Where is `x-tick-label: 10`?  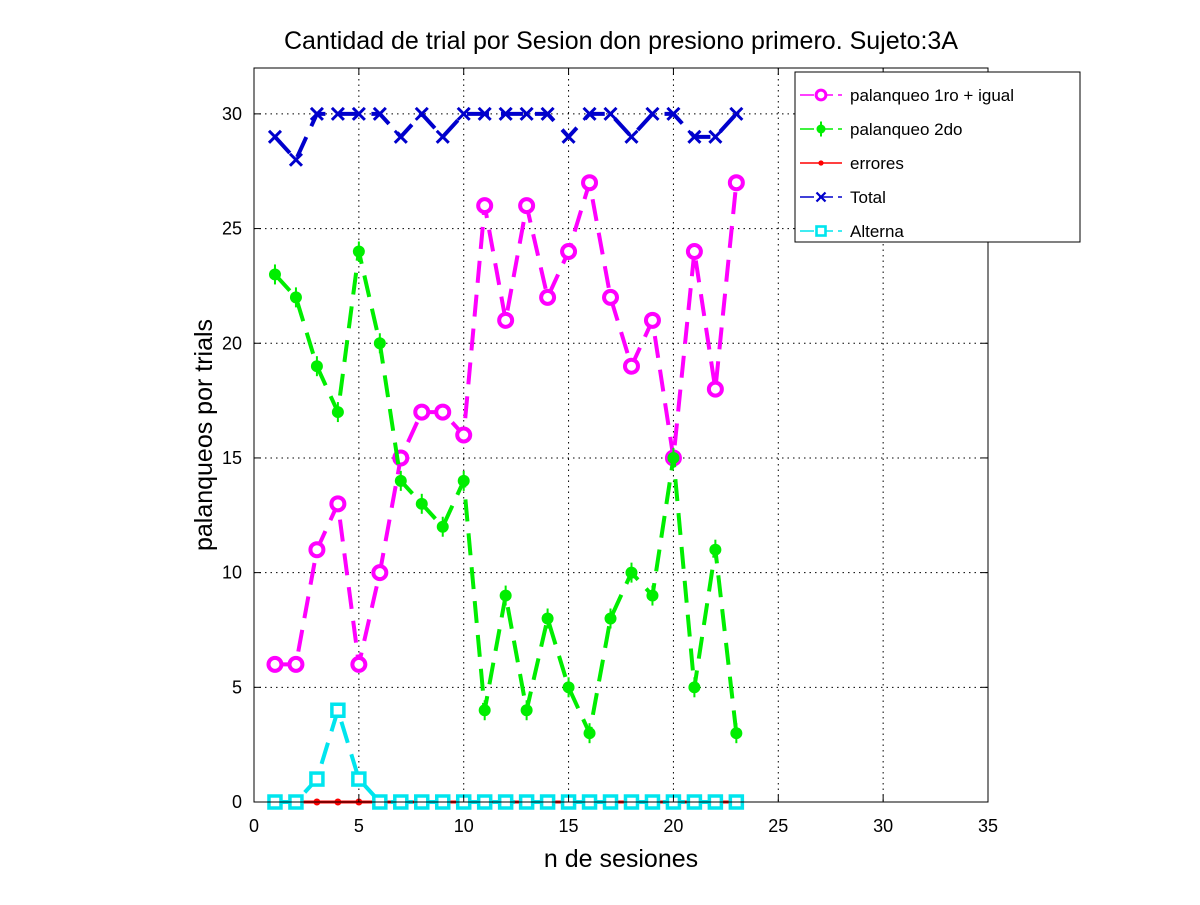
x-tick-label: 10 is located at coordinates (464, 826).